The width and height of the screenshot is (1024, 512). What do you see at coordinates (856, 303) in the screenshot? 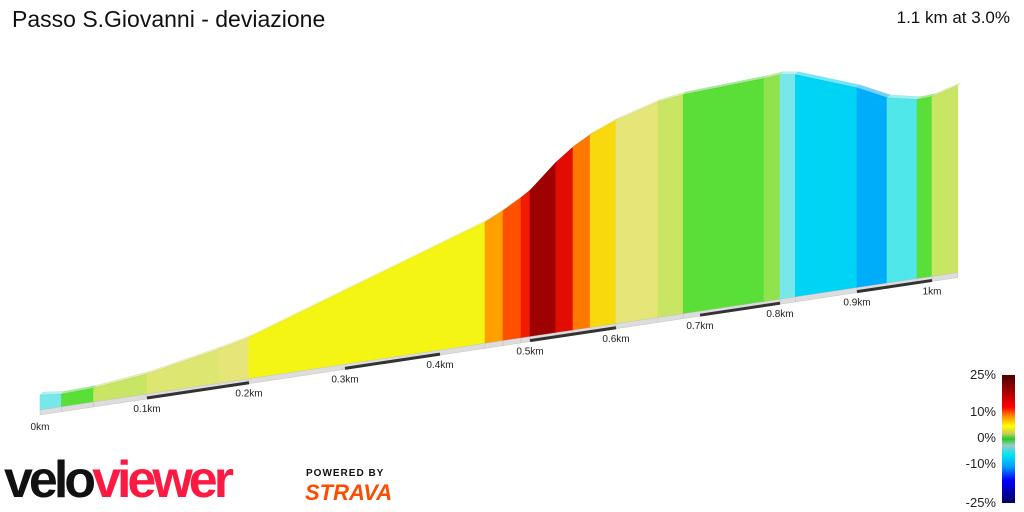
I see `x-tick-label: 0.9km` at bounding box center [856, 303].